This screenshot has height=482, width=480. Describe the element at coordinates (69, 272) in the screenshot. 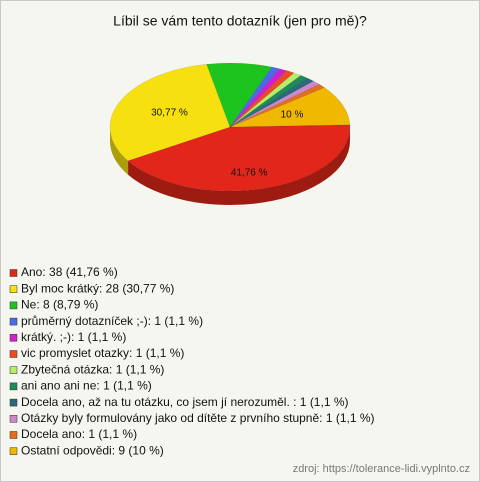

I see `legend-label: Ano: 38 (41,76 %)` at that location.